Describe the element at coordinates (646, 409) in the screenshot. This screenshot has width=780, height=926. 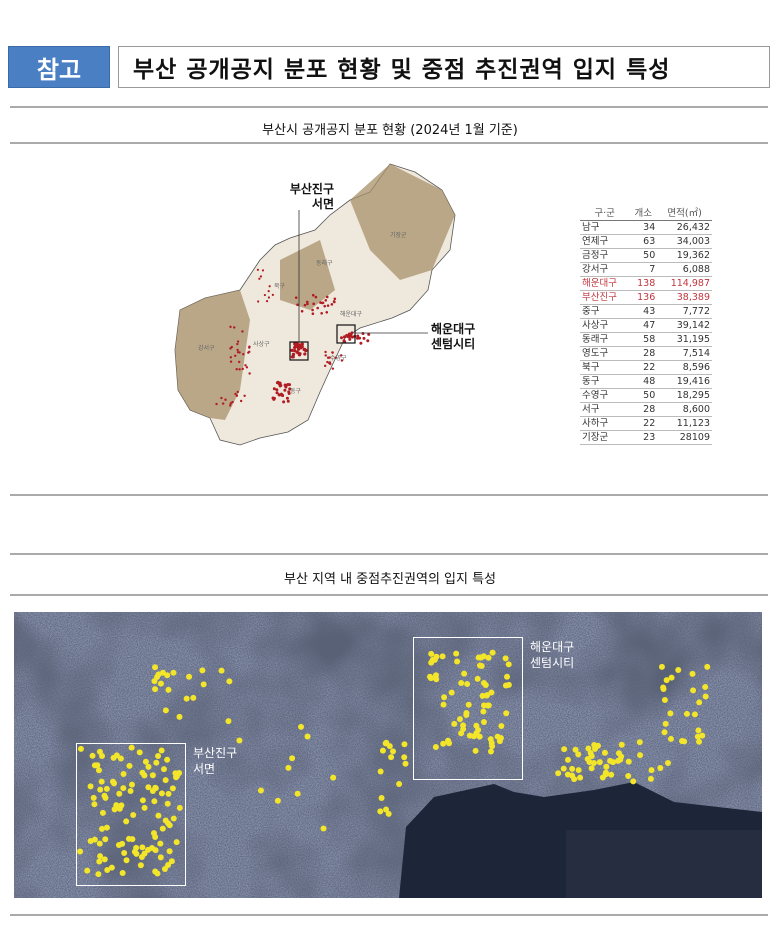
I see `table-row: 서구 28 8,600` at that location.